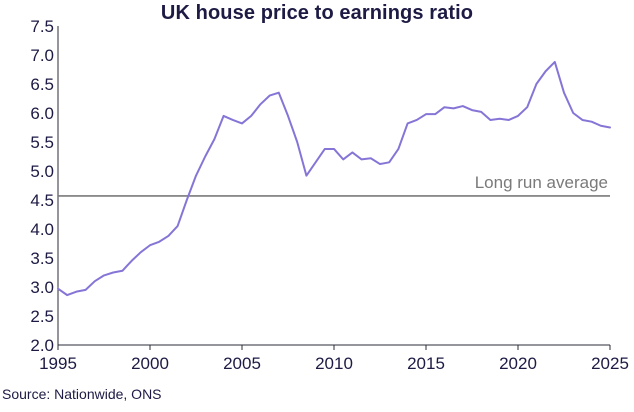 This screenshot has width=634, height=412. What do you see at coordinates (334, 363) in the screenshot?
I see `x-tick-label: 2010` at bounding box center [334, 363].